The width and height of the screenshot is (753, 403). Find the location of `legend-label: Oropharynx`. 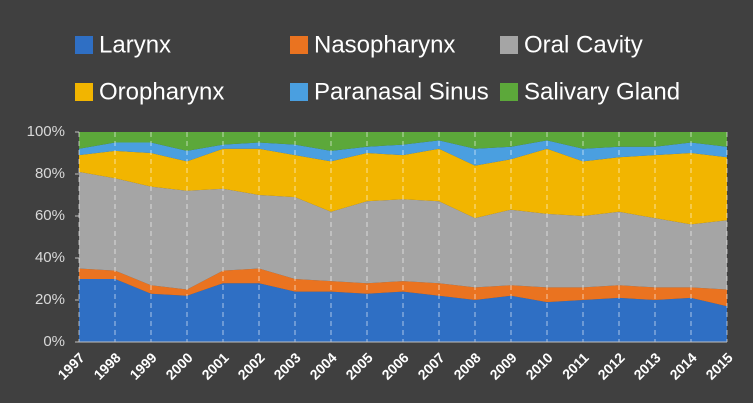

legend-label: Oropharynx is located at coordinates (161, 91).